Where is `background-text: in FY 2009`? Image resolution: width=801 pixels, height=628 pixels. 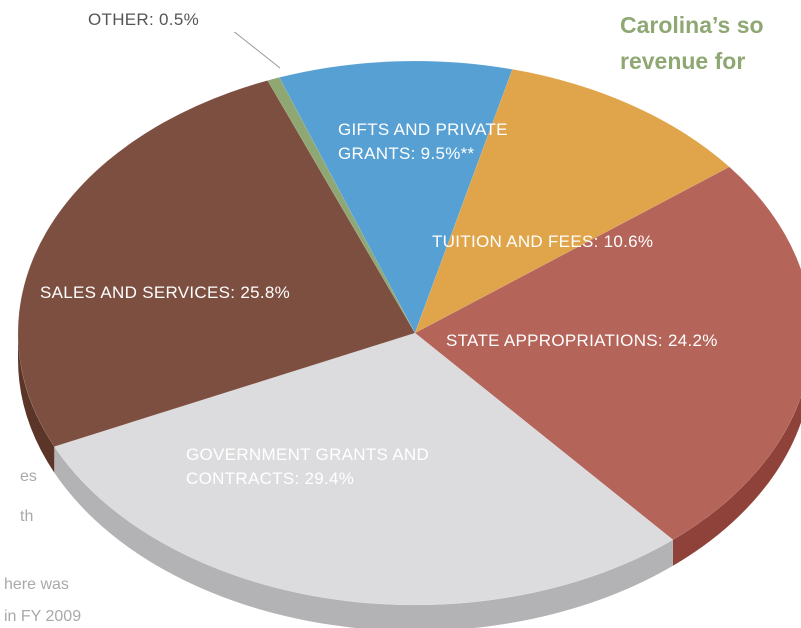
background-text: in FY 2009 is located at coordinates (43, 616).